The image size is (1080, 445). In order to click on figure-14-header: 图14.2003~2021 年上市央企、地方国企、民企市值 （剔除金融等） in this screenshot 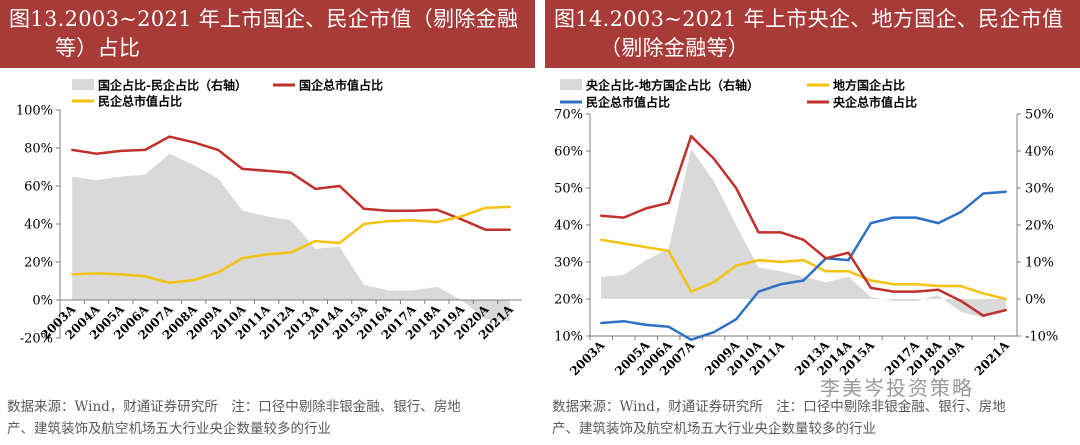, I will do `click(812, 34)`.